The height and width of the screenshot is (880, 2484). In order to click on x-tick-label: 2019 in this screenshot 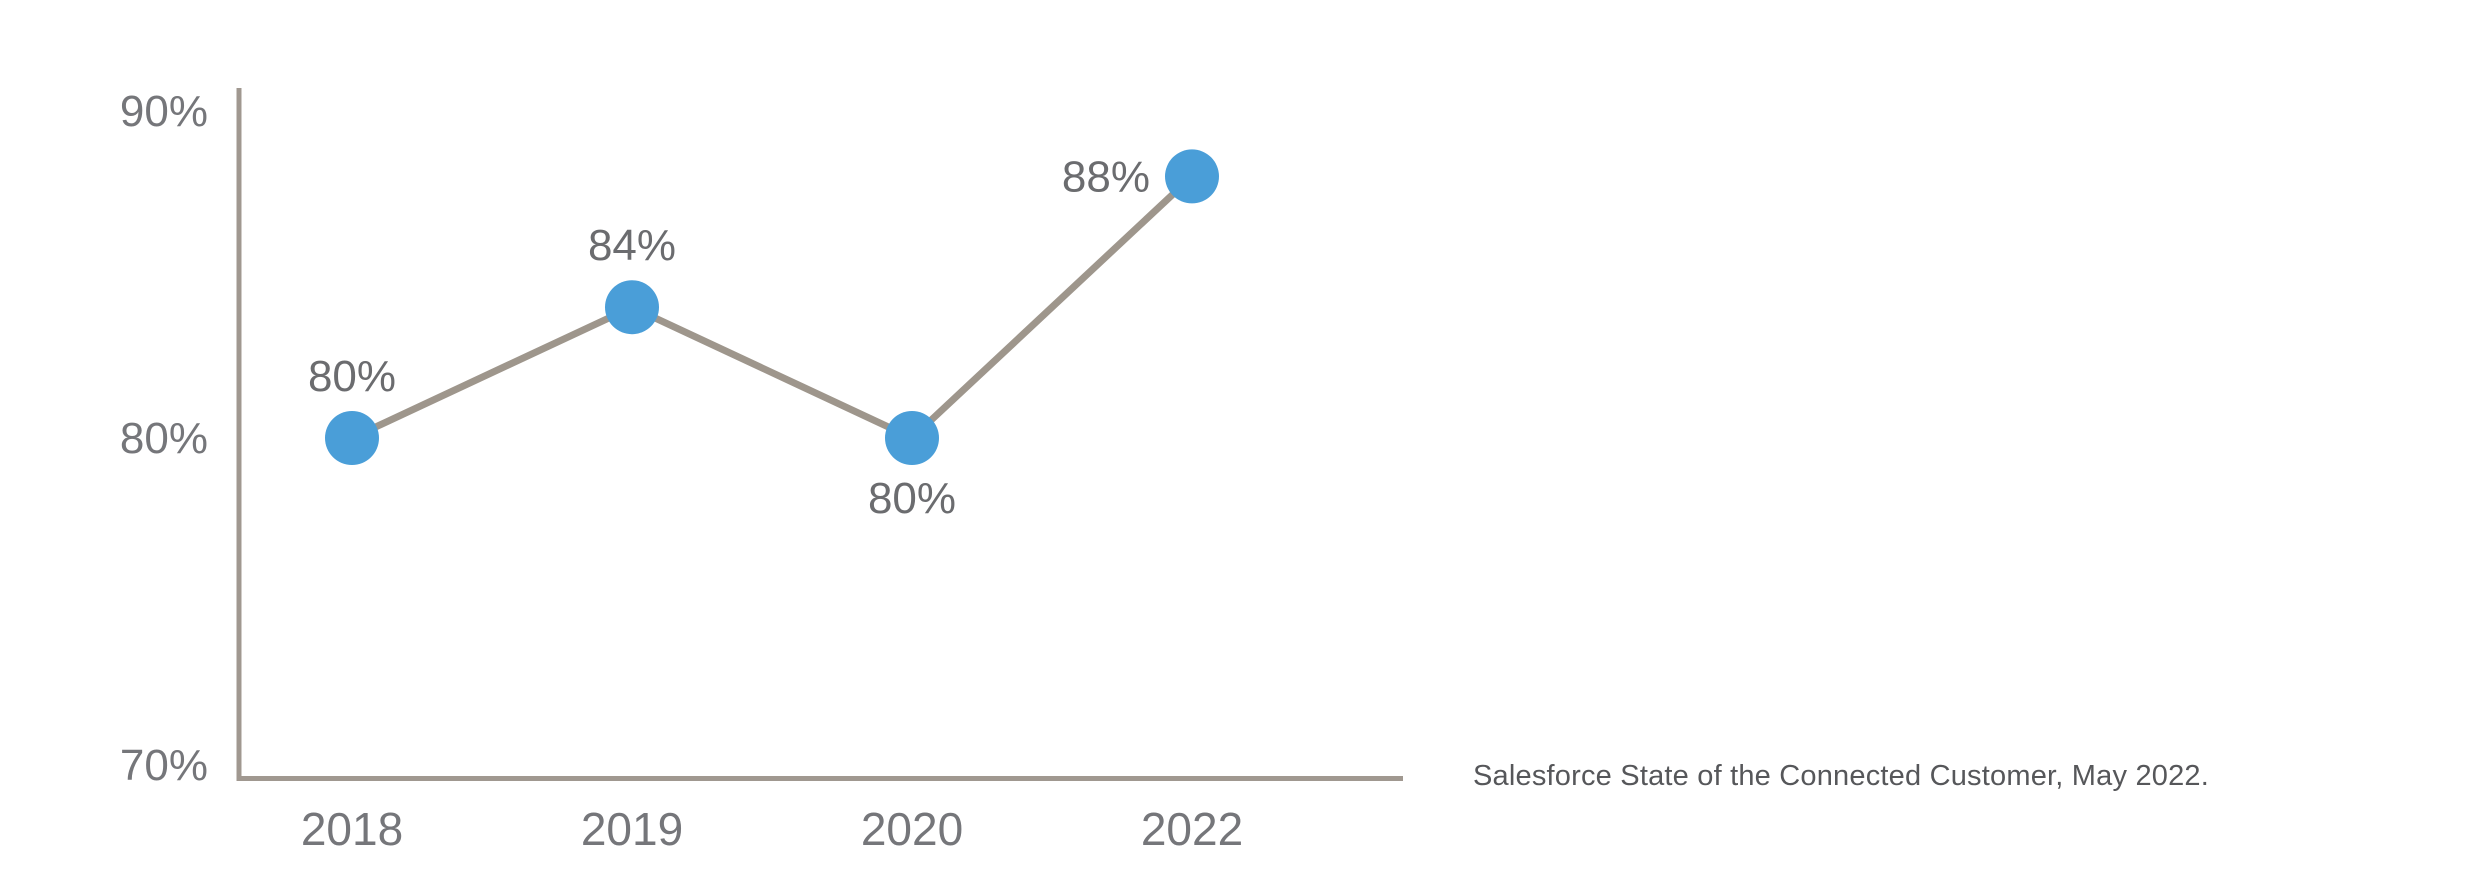, I will do `click(632, 829)`.